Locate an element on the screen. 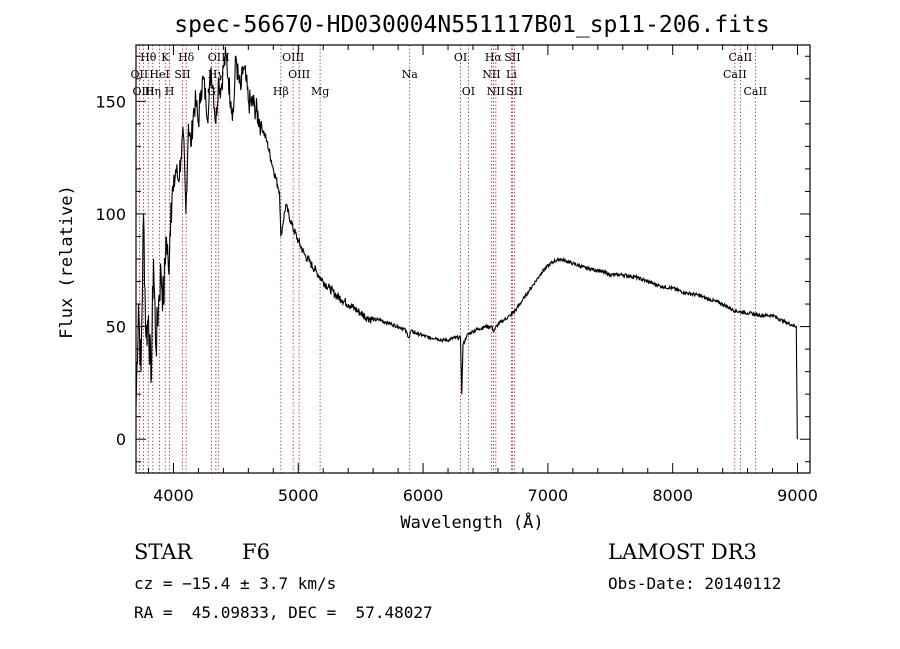 This screenshot has height=649, width=900. spectral-line-label: Hδ is located at coordinates (186, 57).